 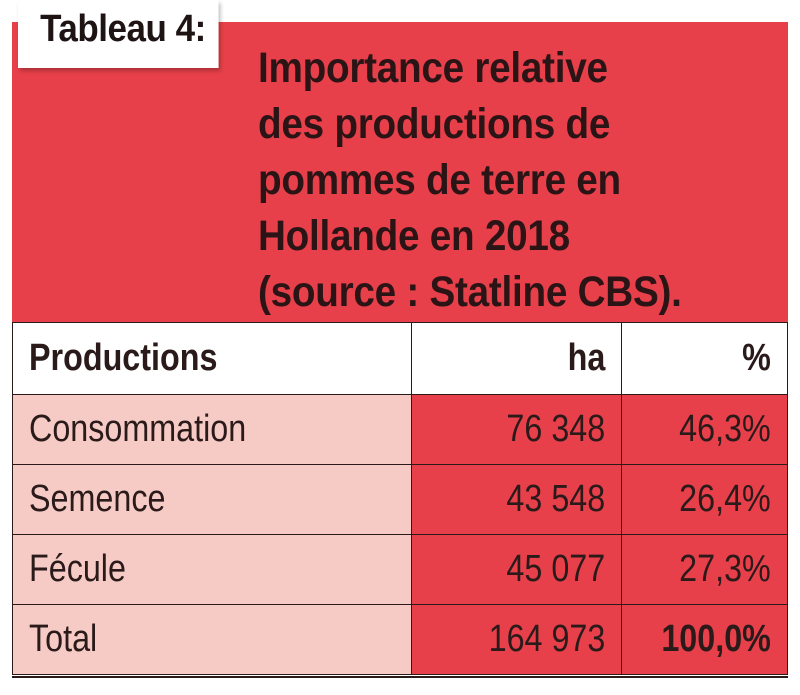 What do you see at coordinates (517, 499) in the screenshot?
I see `row-ha: 43 548` at bounding box center [517, 499].